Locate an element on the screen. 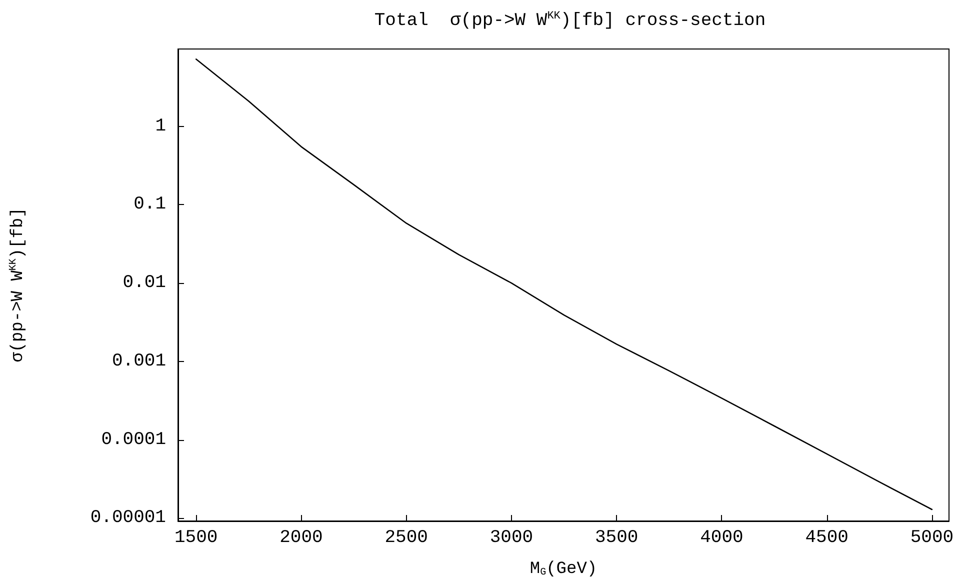  x-tick-label: 3000 is located at coordinates (512, 538).